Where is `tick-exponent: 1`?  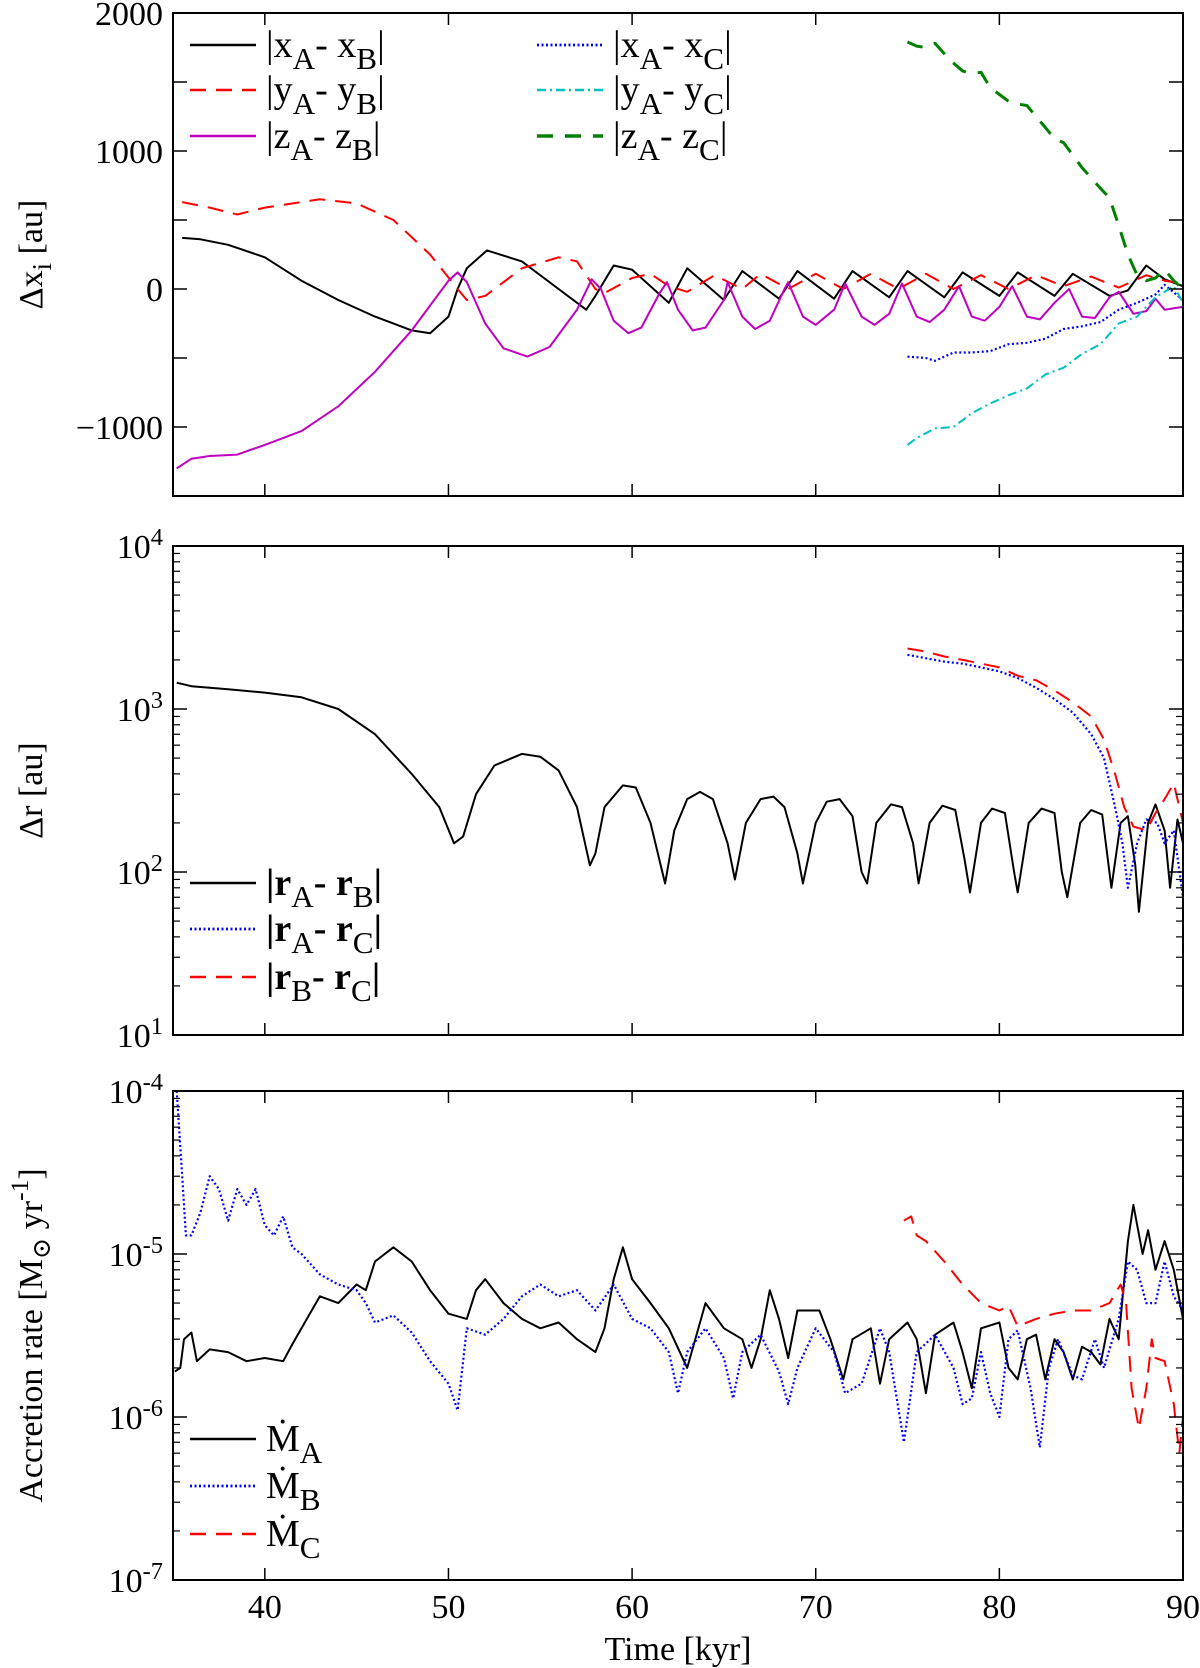
tick-exponent: 1 is located at coordinates (157, 1026).